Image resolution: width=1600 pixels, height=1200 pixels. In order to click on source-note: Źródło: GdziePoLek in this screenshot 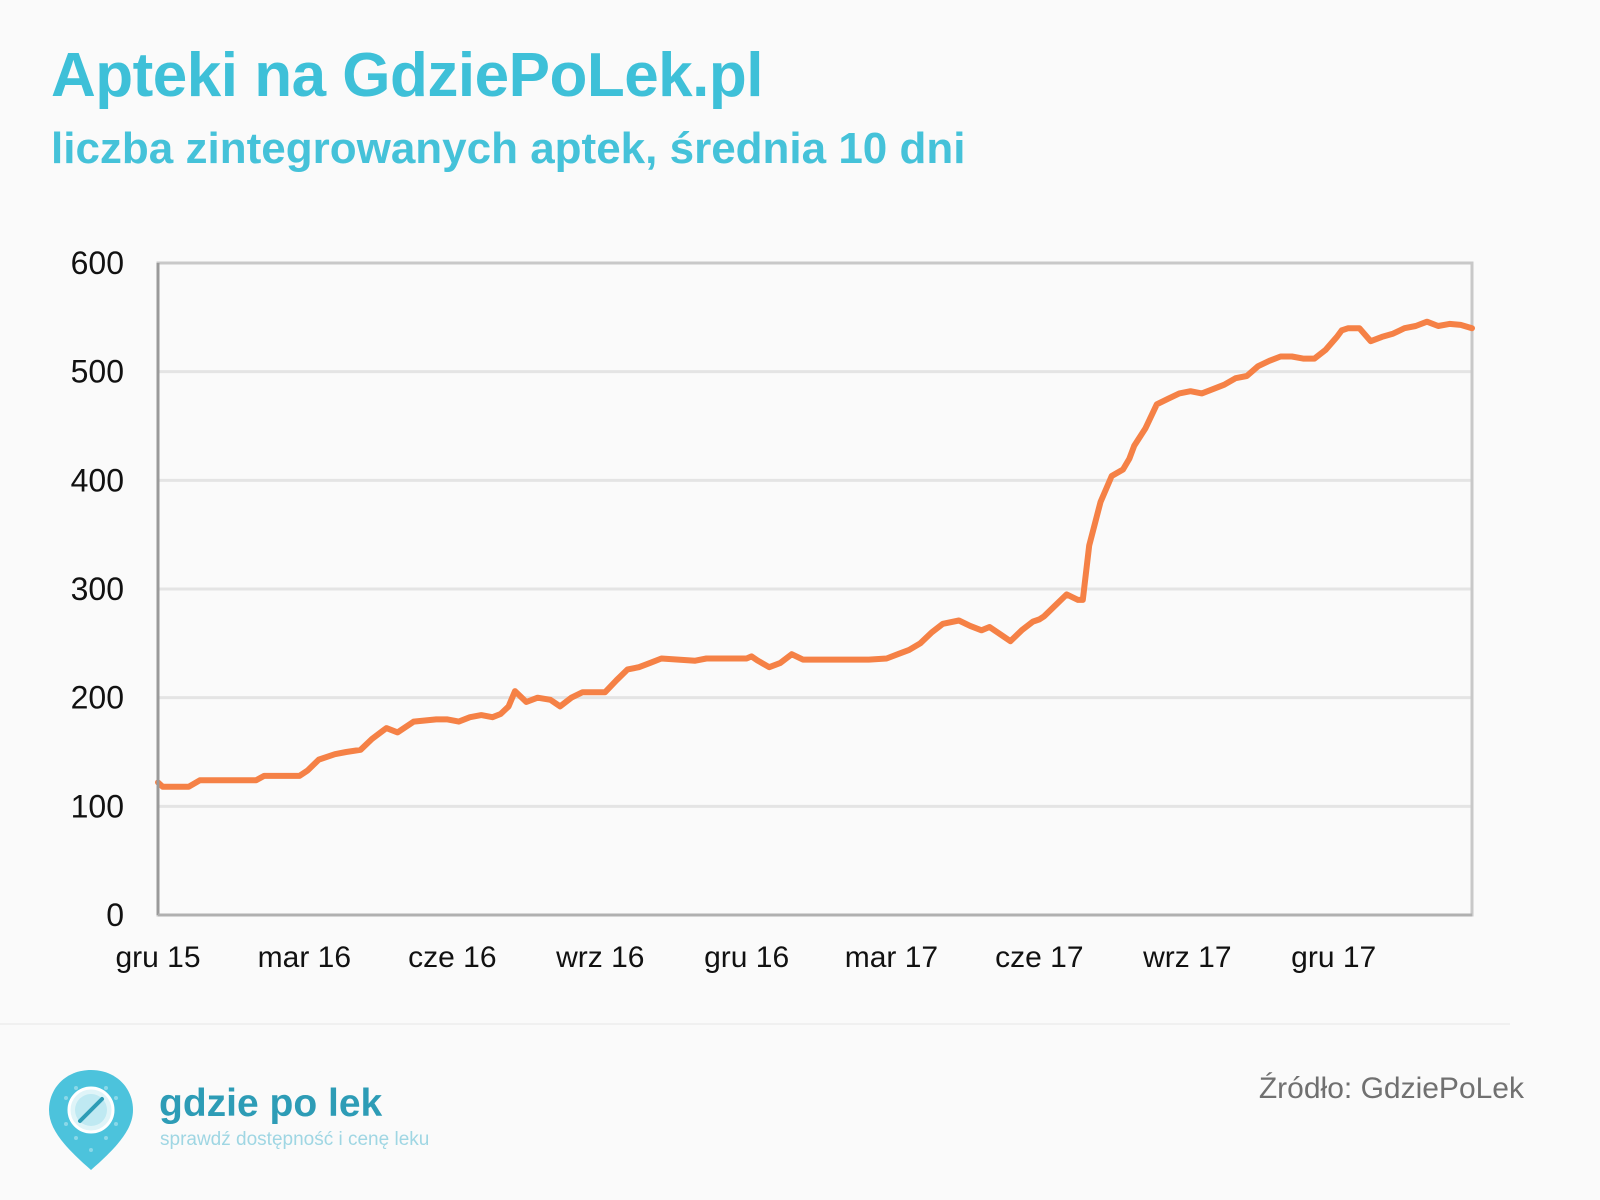, I will do `click(1391, 1088)`.